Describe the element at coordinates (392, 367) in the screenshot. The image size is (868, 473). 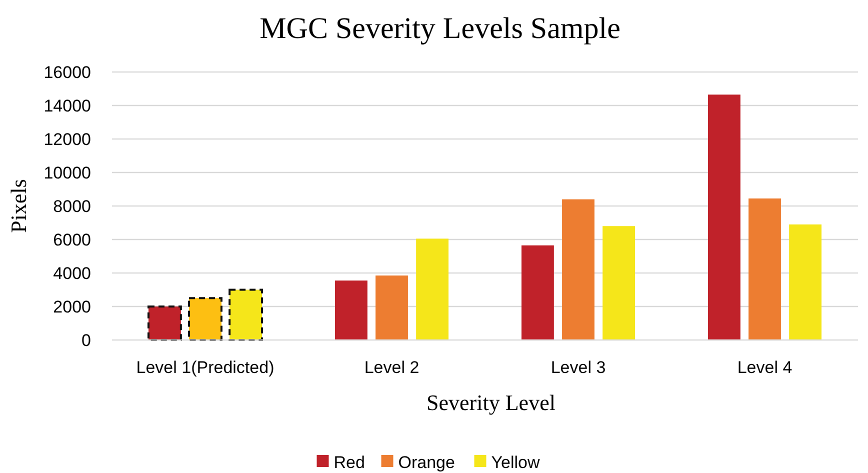
I see `x-tick-label: Level 2` at that location.